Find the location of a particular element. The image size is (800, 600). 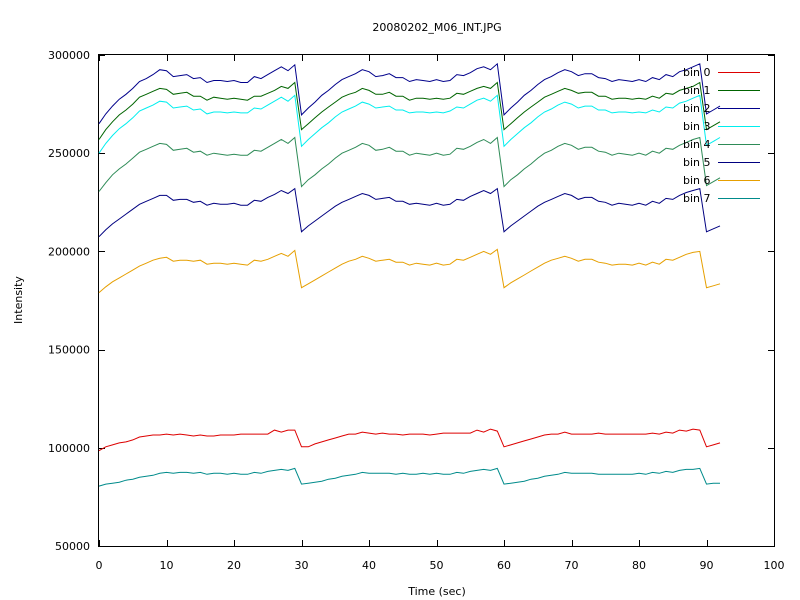

legend: bin 0 bin 1 bin 2 bin 3 bin 4 bin 5 bin 6 bin 7 is located at coordinates (721, 135).